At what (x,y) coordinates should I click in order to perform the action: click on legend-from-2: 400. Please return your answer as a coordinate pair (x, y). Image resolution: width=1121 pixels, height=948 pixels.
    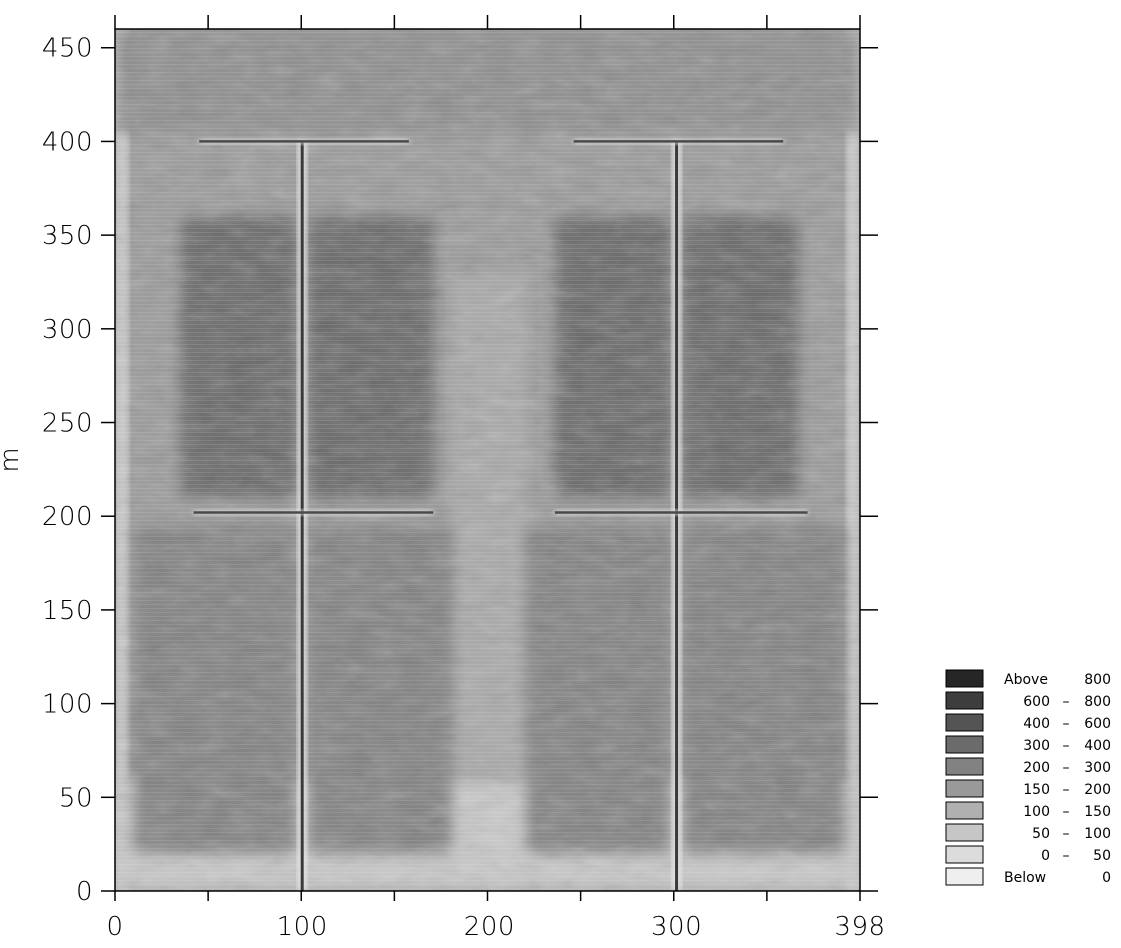
    Looking at the image, I should click on (1036, 724).